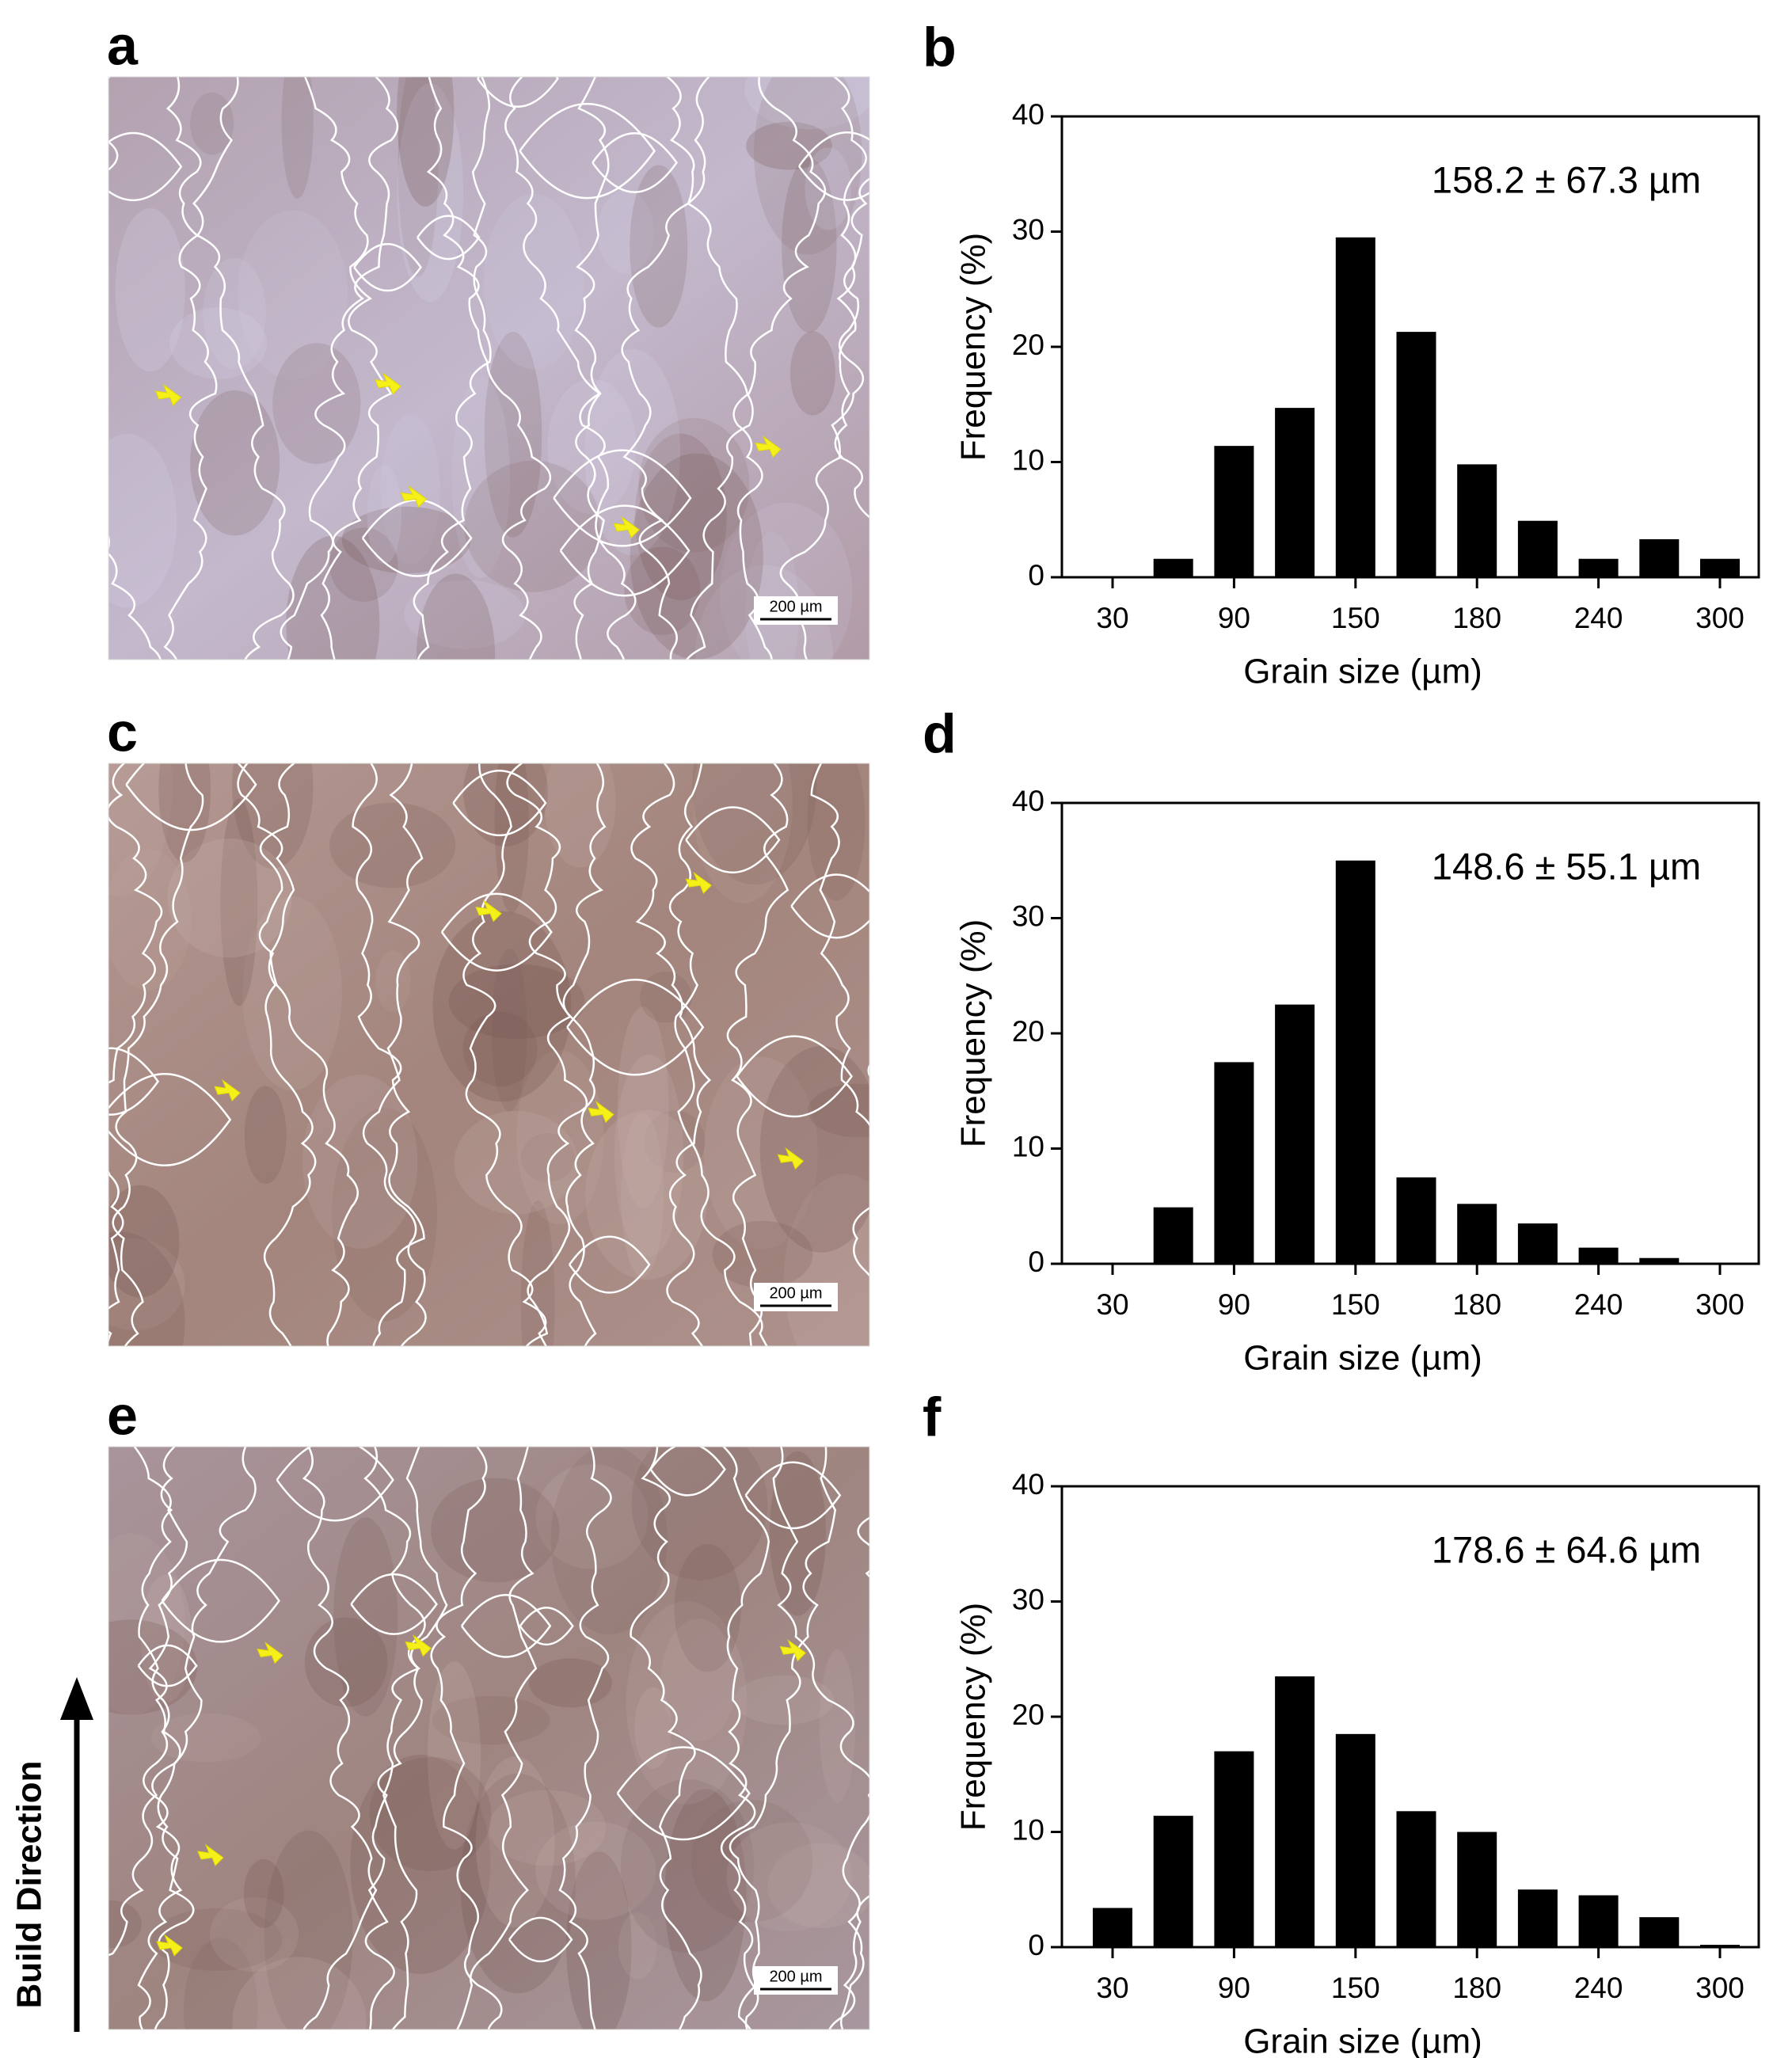  Describe the element at coordinates (1719, 618) in the screenshot. I see `x-tick-label: 300` at that location.